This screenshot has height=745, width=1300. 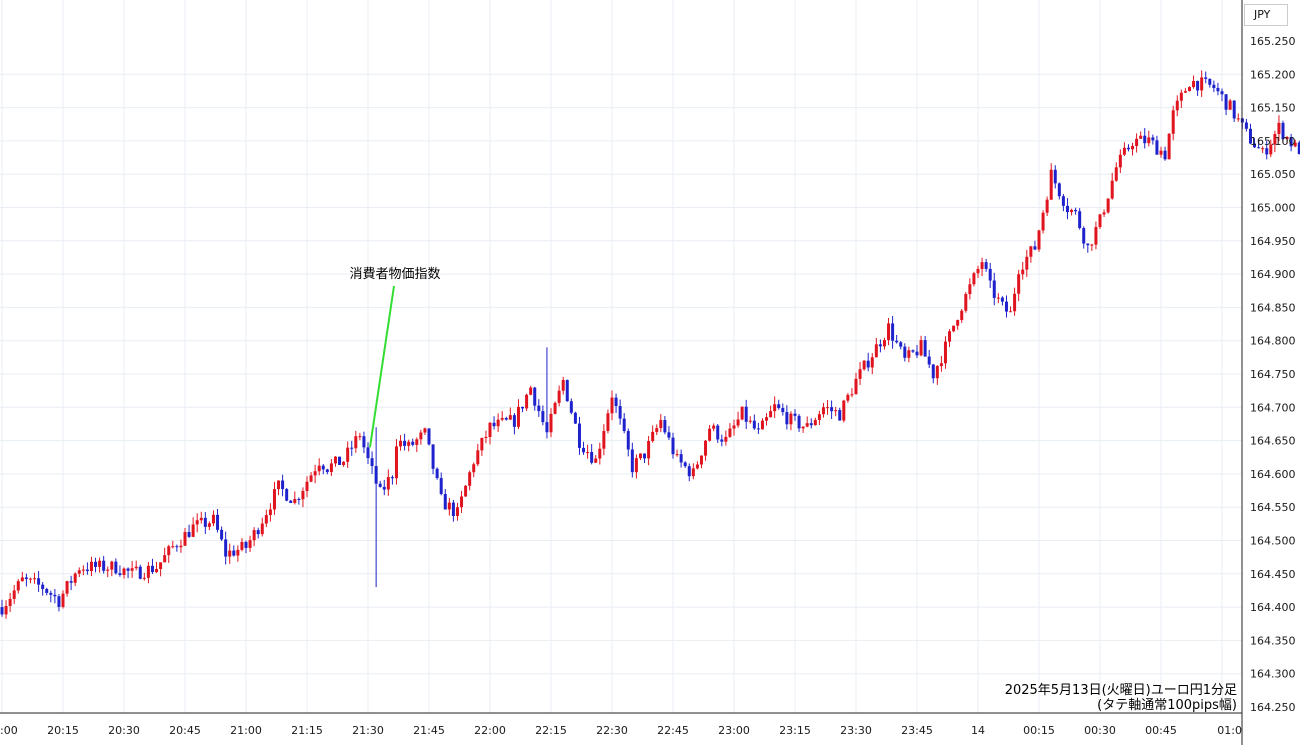 What do you see at coordinates (9, 730) in the screenshot?
I see `time-tick-label: :00` at bounding box center [9, 730].